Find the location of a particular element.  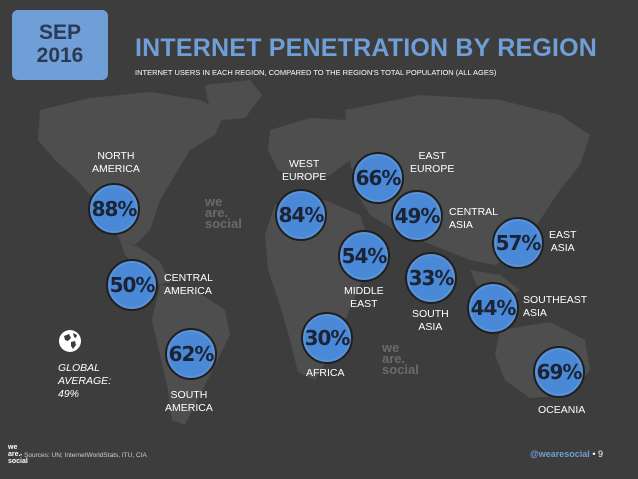

watermark-logo-1: we are. social is located at coordinates (223, 212).